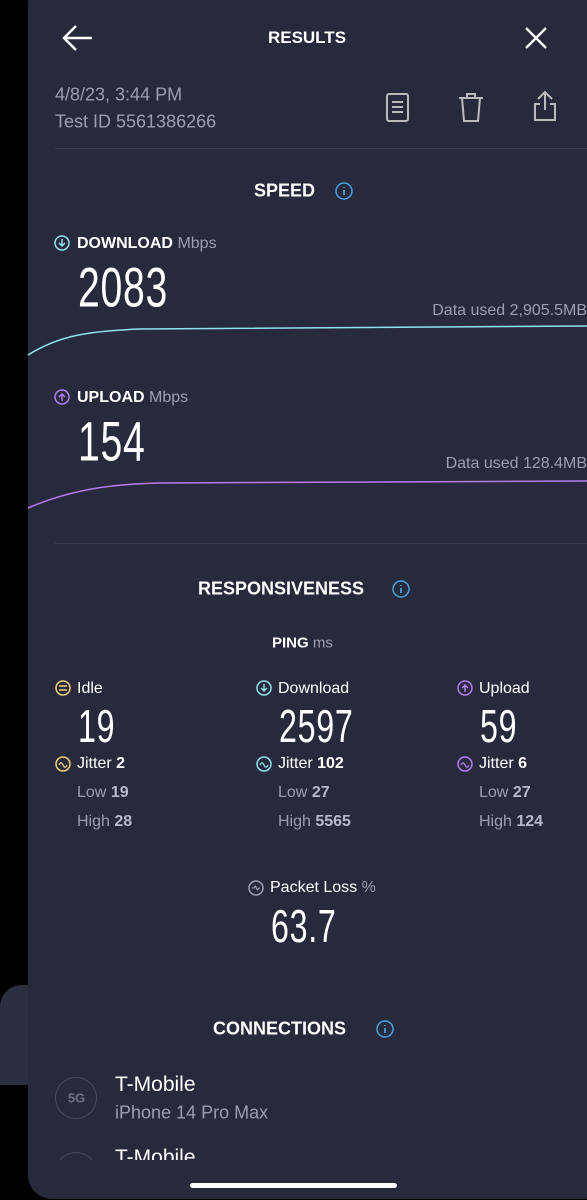  I want to click on upload-unit: Mbps, so click(169, 397).